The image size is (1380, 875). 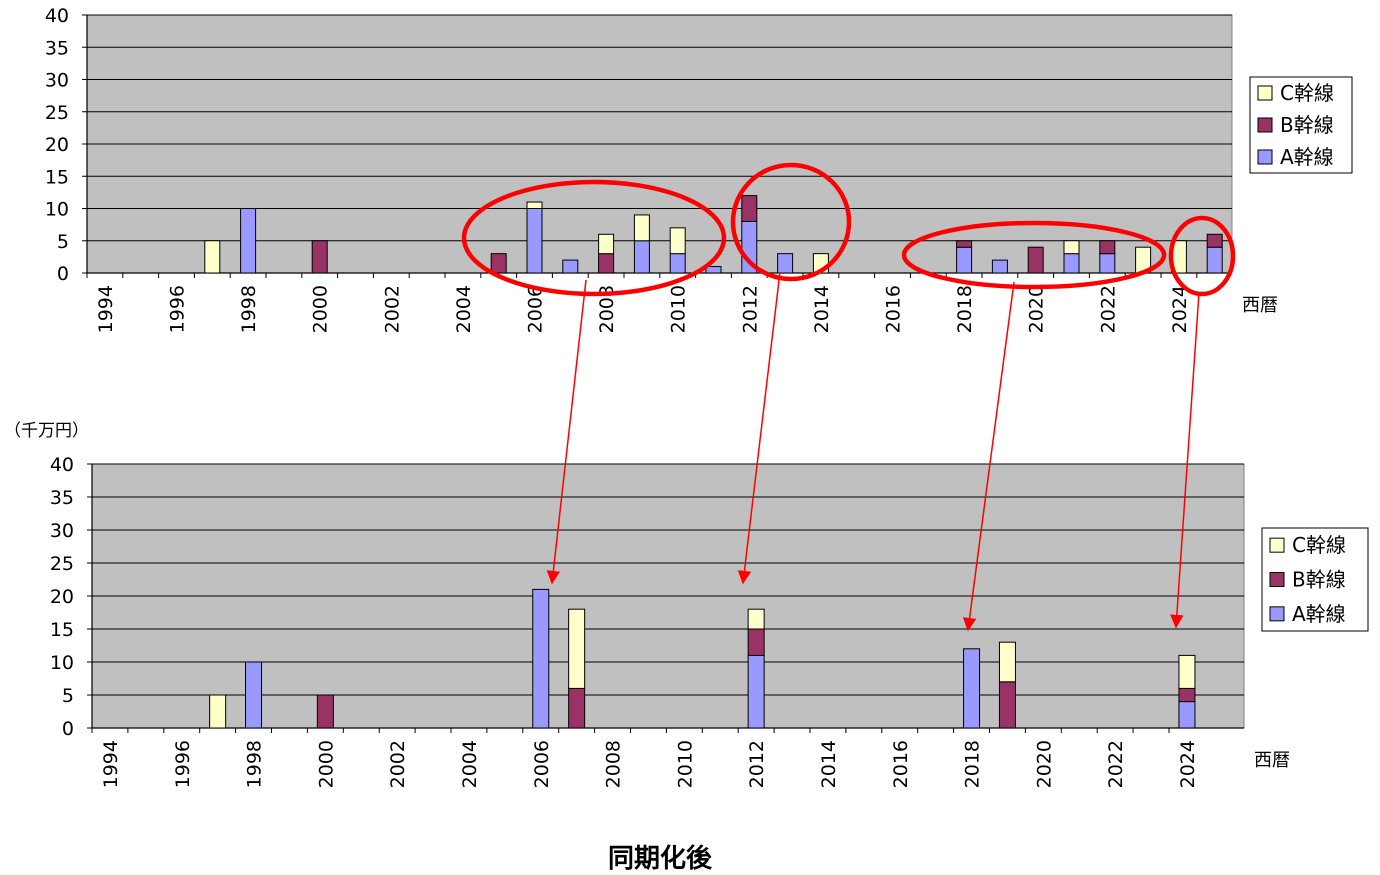 I want to click on bar-a-2024, so click(x=1187, y=715).